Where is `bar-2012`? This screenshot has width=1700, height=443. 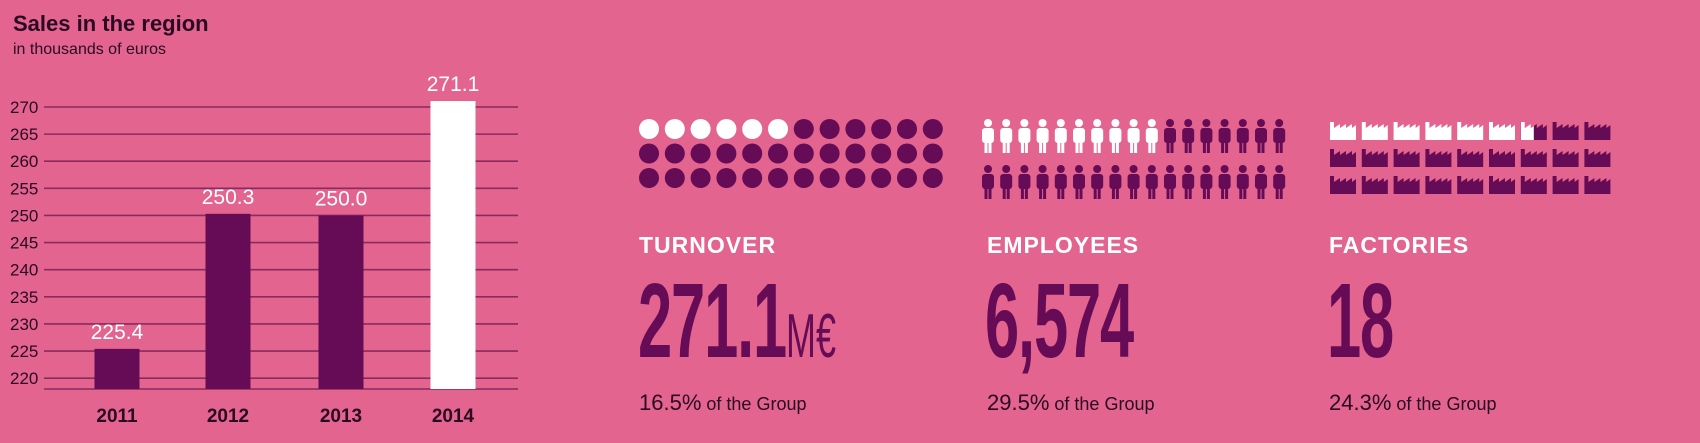
bar-2012 is located at coordinates (228, 301).